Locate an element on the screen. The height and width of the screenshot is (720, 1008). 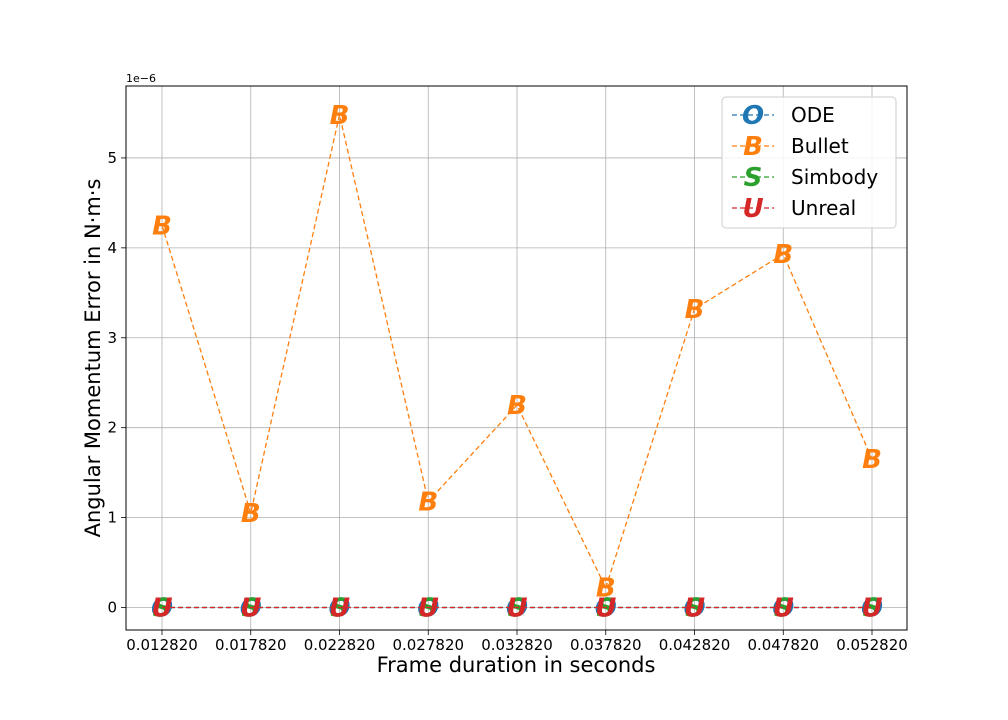
y-tick-label: 2 is located at coordinates (112, 428).